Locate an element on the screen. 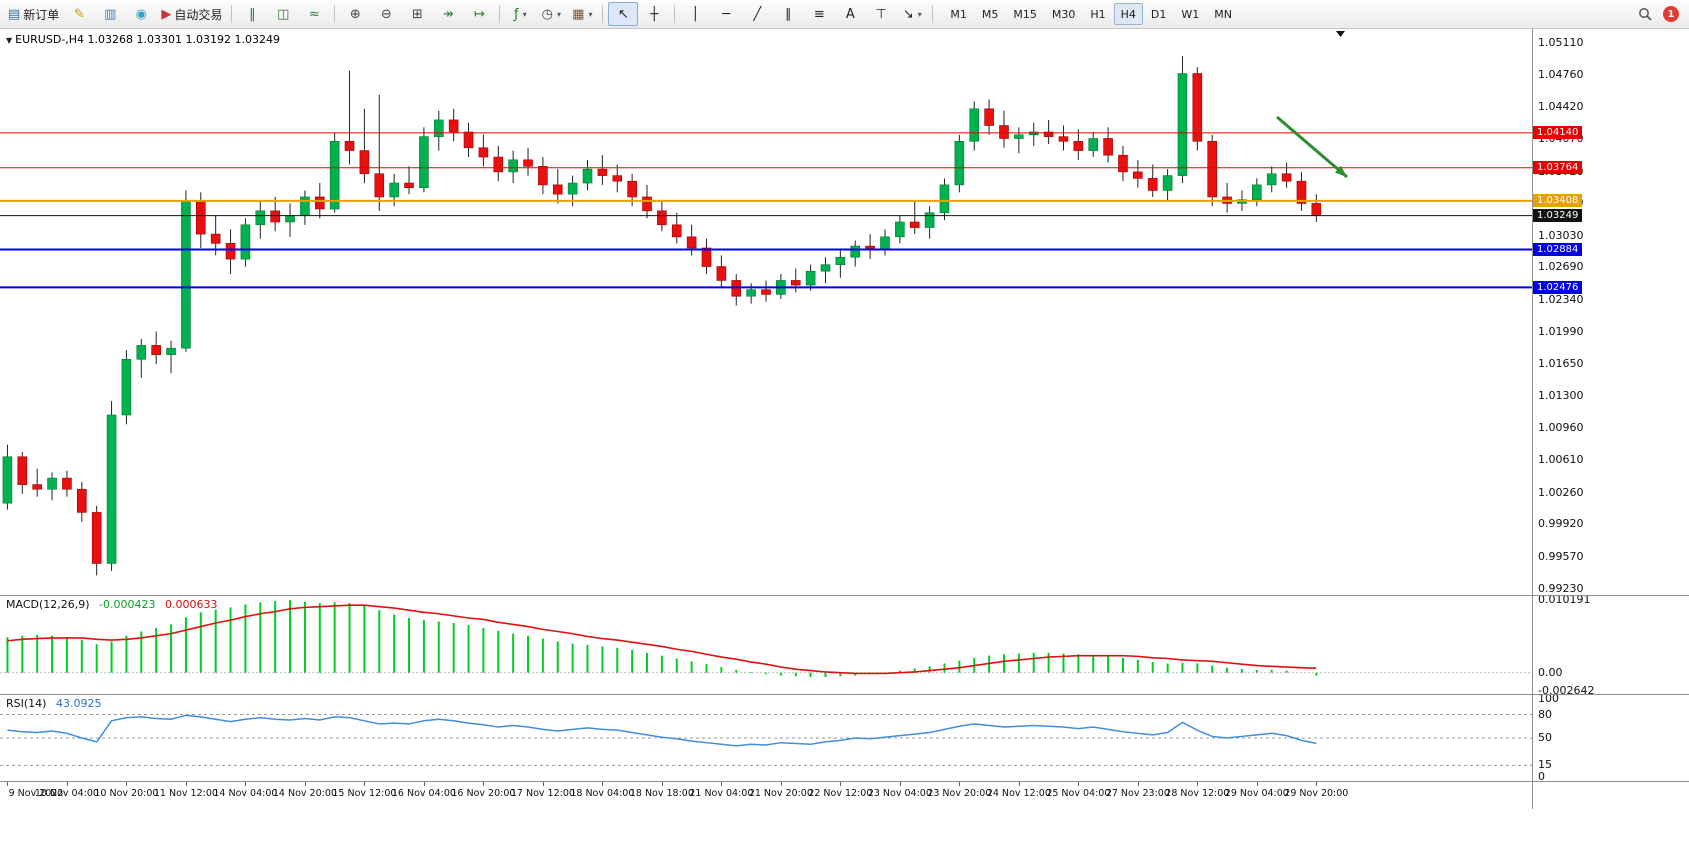 This screenshot has height=865, width=1689. channel-icon: ∥ is located at coordinates (788, 14).